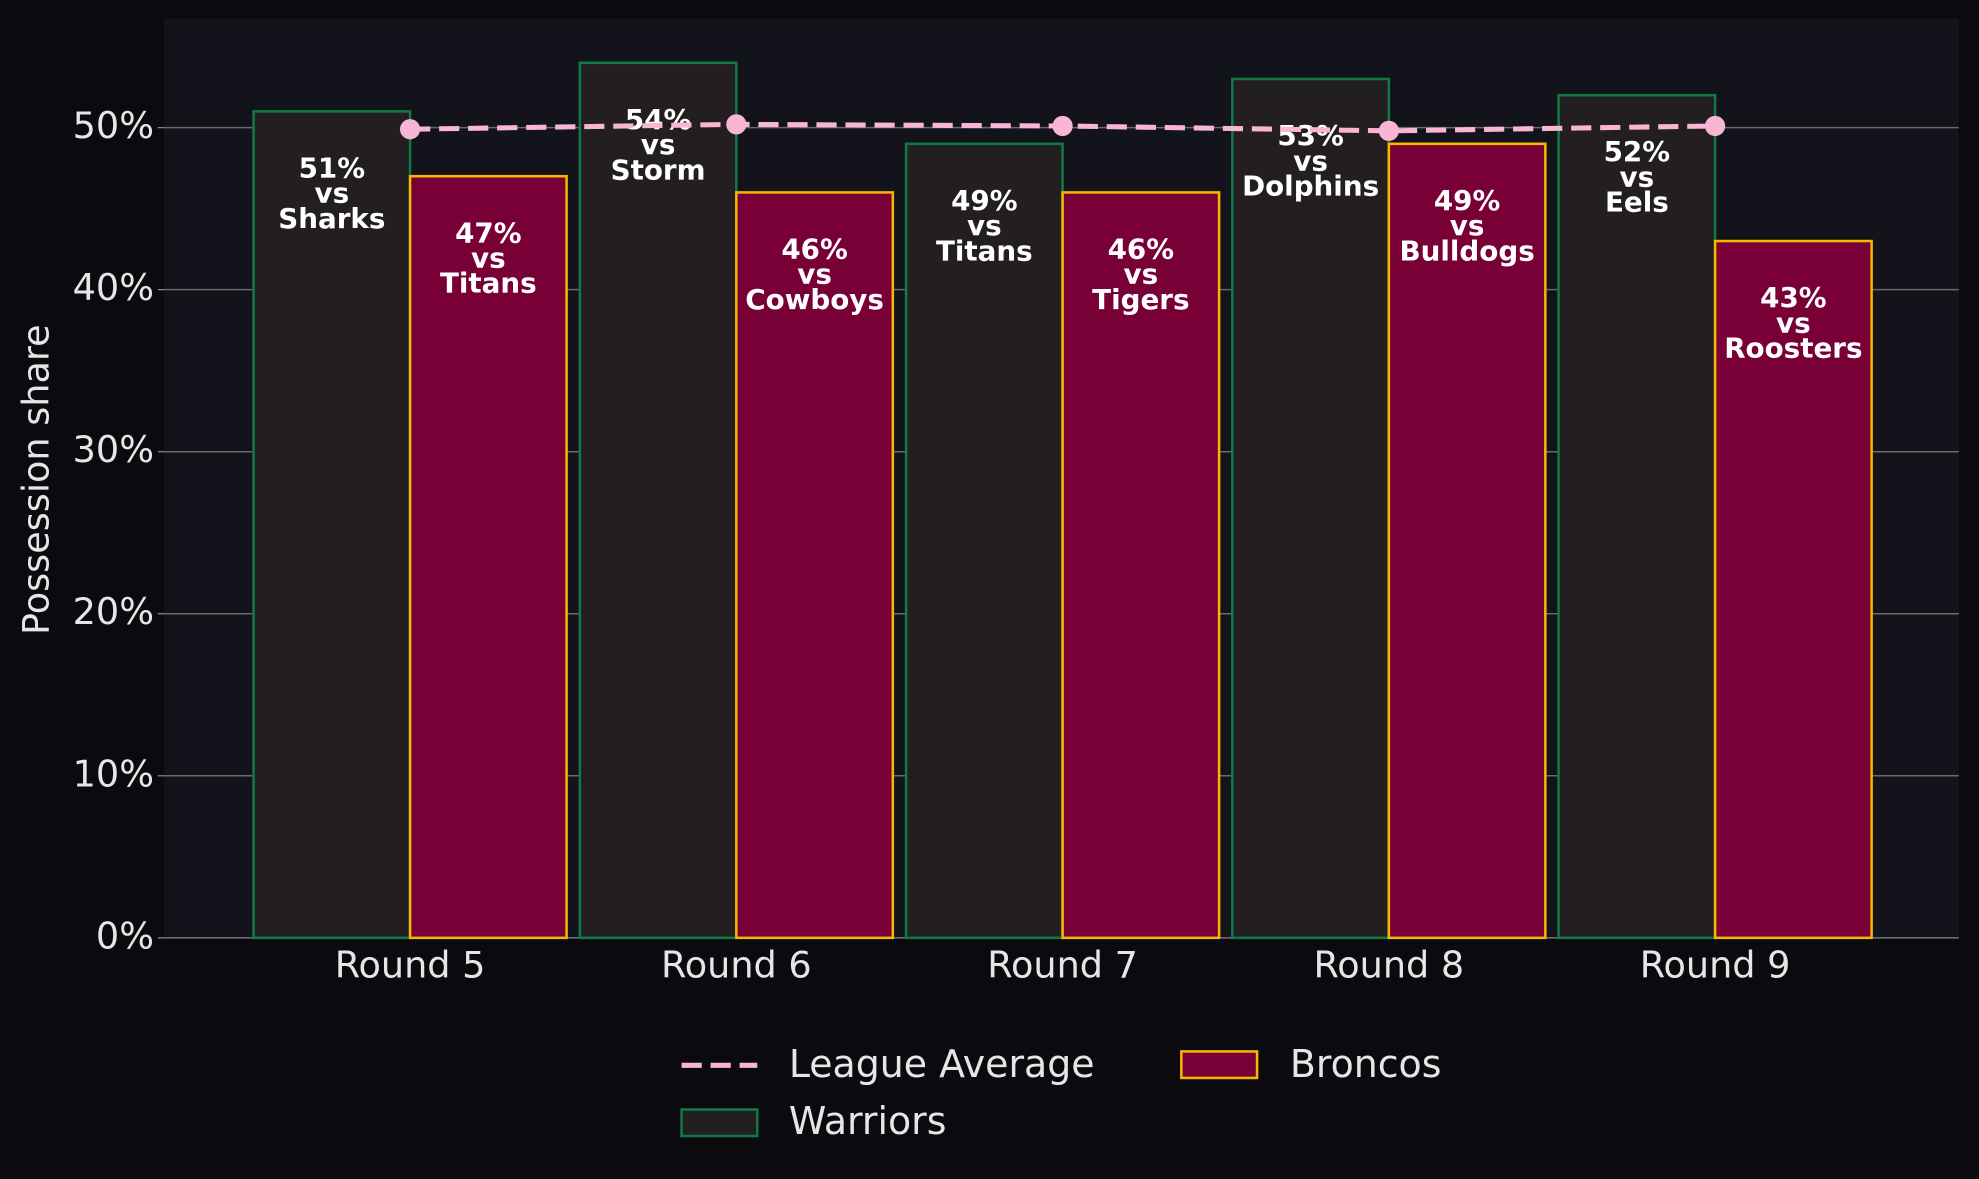 The image size is (1979, 1179). I want to click on opponent-label: Storm, so click(658, 169).